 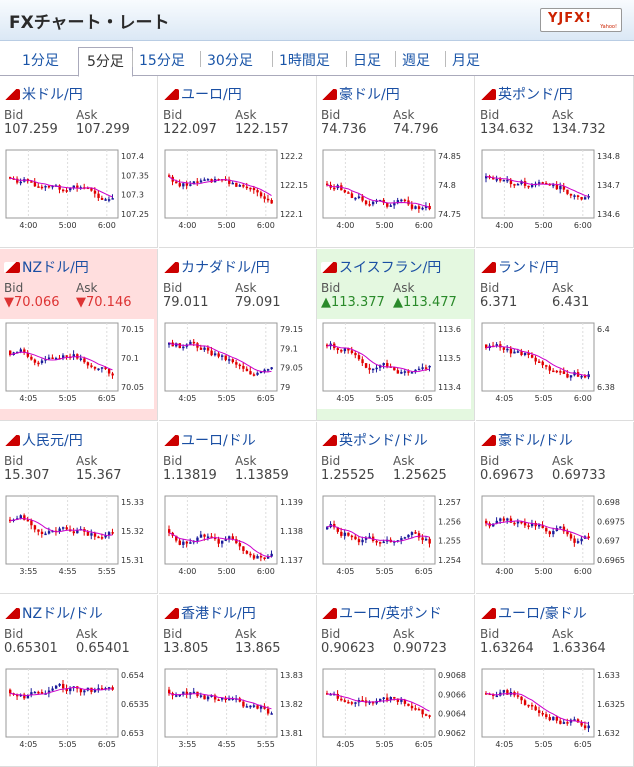 What do you see at coordinates (396, 710) in the screenshot?
I see `mini-chart: 0.9068 0.9066 0.9064 0.9062 4:05 5:05 6:05` at bounding box center [396, 710].